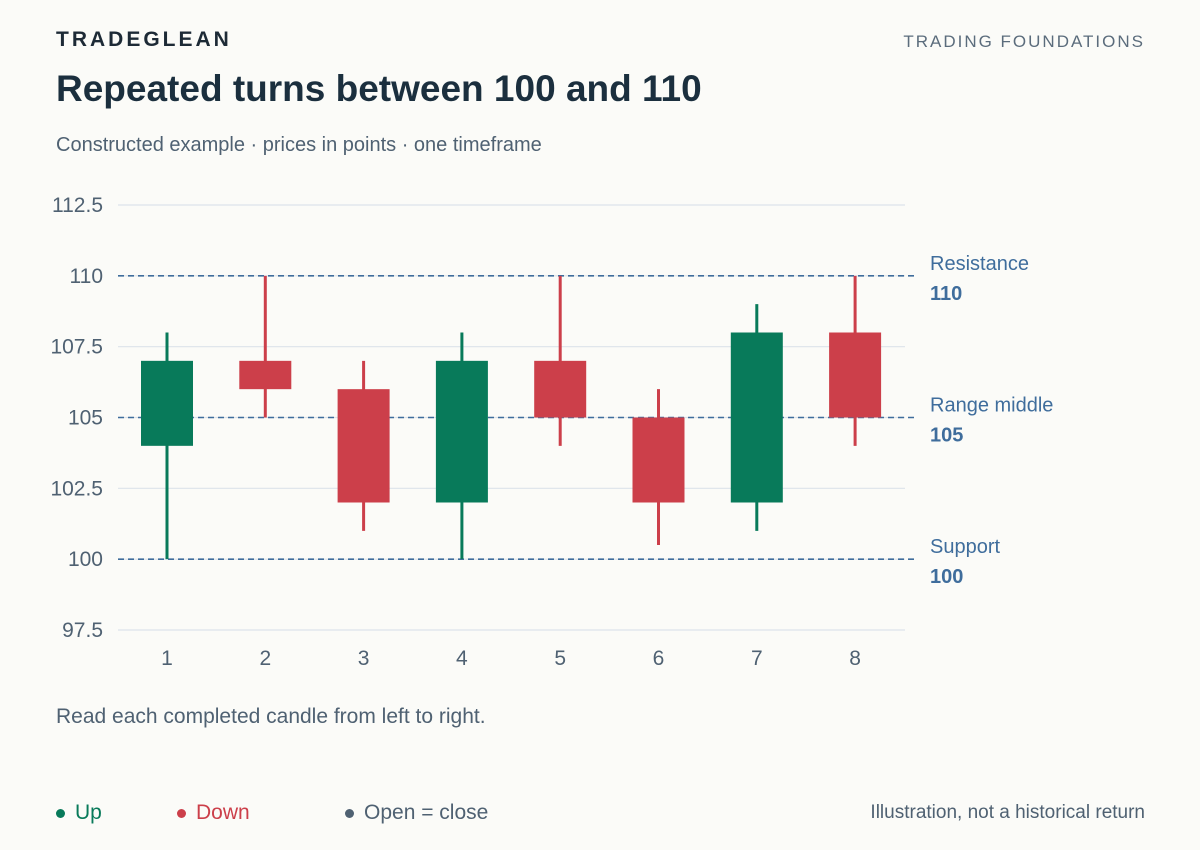 This screenshot has height=850, width=1200. I want to click on x-tick-label: 2, so click(265, 658).